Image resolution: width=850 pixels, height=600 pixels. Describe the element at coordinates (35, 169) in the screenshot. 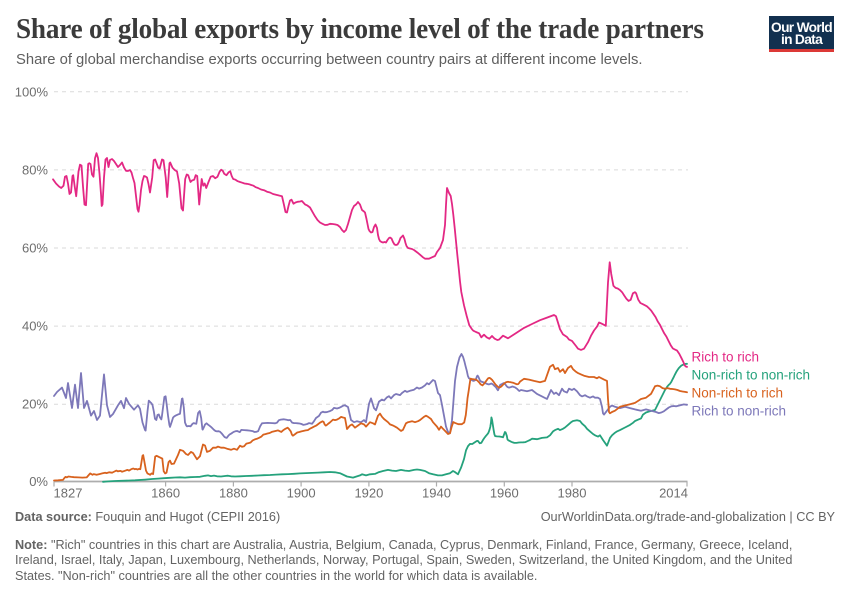

I see `svg-text: 80%` at that location.